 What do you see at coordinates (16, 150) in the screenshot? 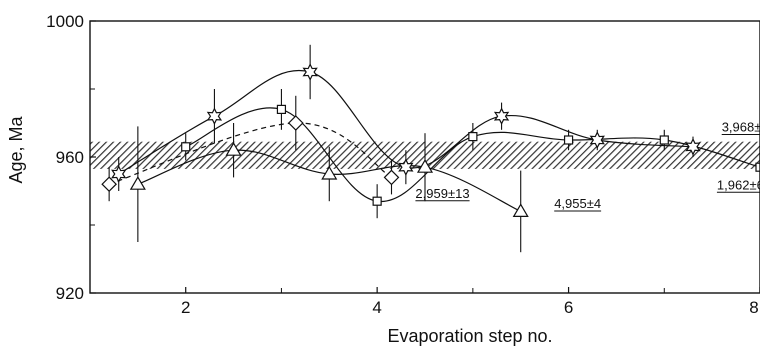
I see `y-axis-title: Age, Ma` at bounding box center [16, 150].